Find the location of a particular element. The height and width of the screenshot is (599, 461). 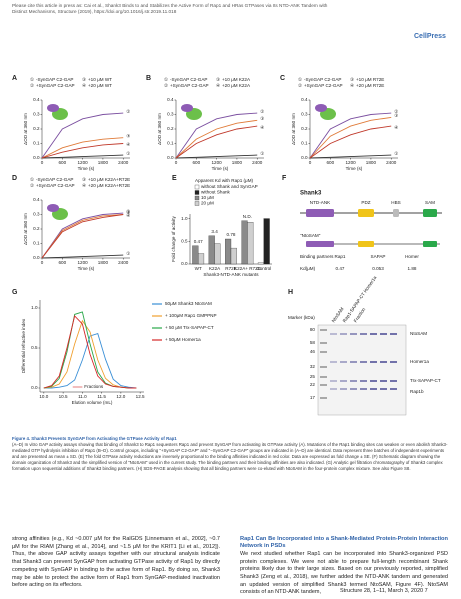

y-axis-title: Fold change of activity is located at coordinates (173, 238).